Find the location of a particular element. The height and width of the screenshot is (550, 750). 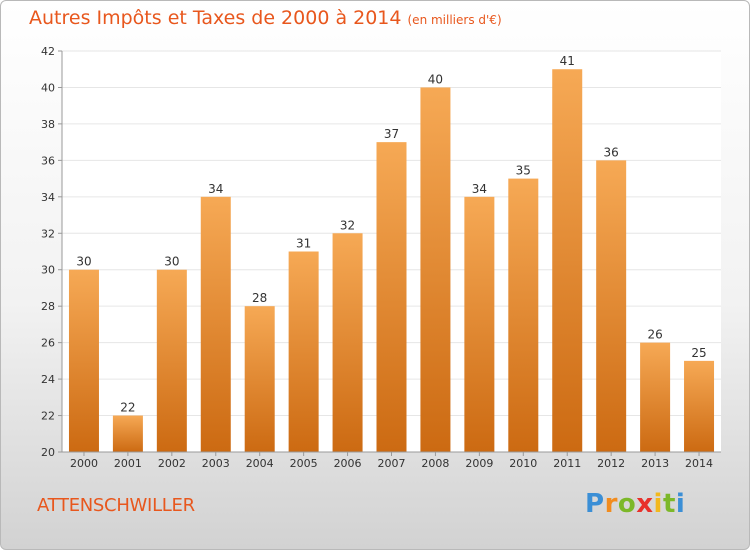

x-tick-label-2009: 2009 is located at coordinates (479, 463).